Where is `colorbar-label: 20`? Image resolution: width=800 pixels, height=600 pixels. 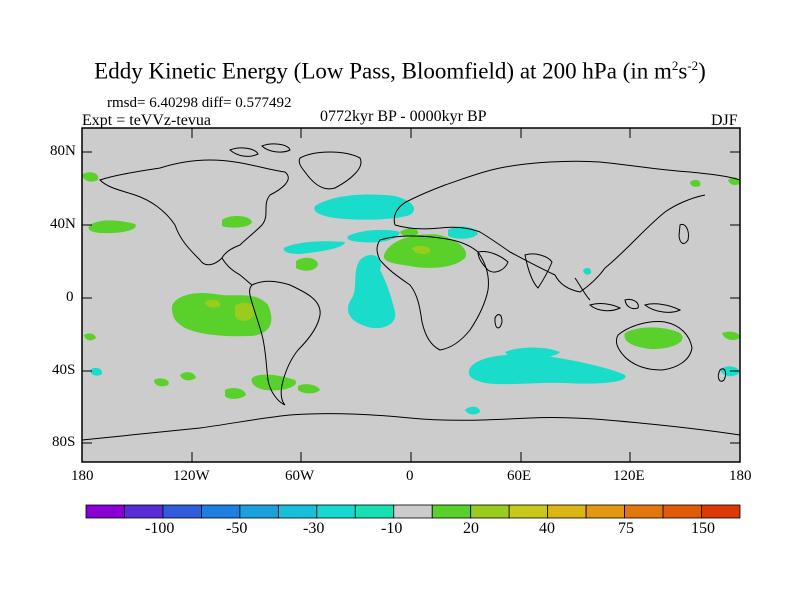
colorbar-label: 20 is located at coordinates (471, 528).